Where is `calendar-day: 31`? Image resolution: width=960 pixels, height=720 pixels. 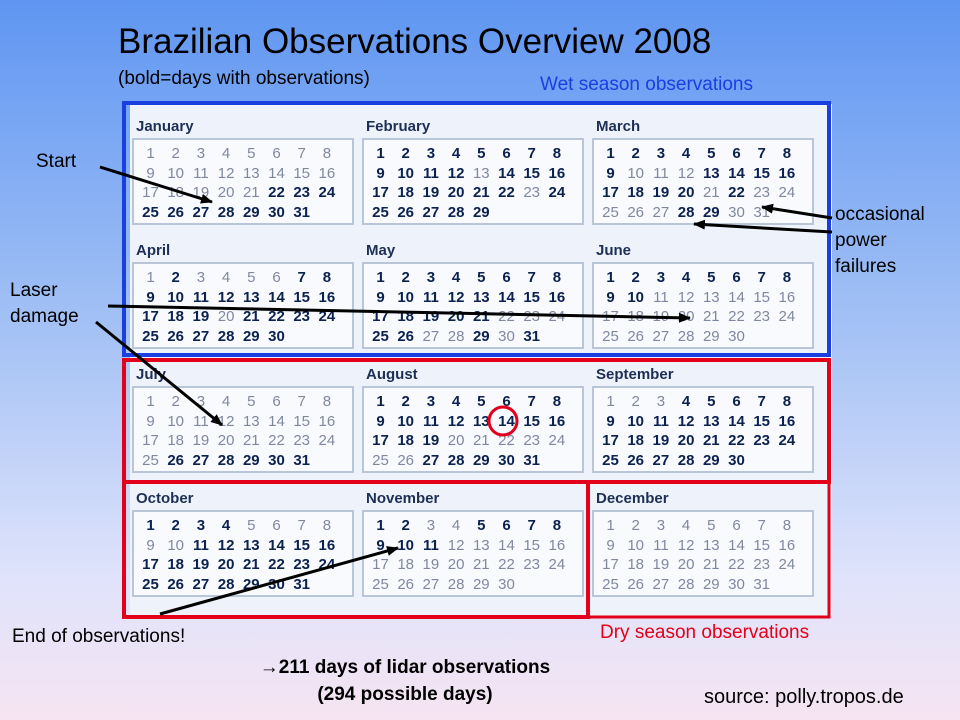
calendar-day: 31 is located at coordinates (302, 460).